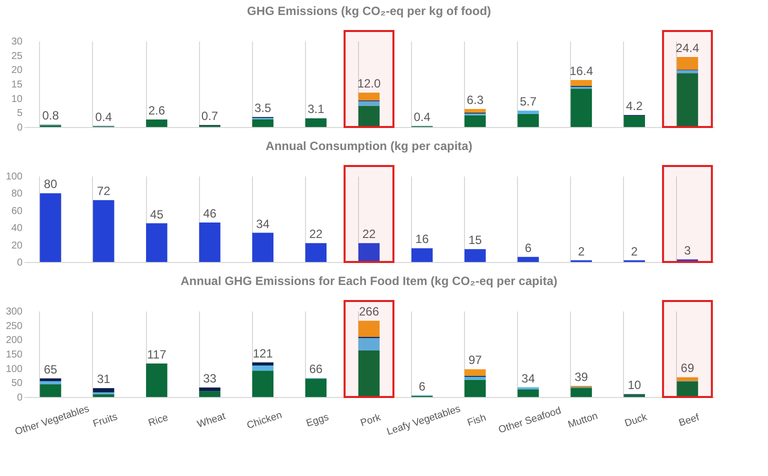 This screenshot has width=768, height=476. I want to click on total-label: 24.4, so click(688, 48).